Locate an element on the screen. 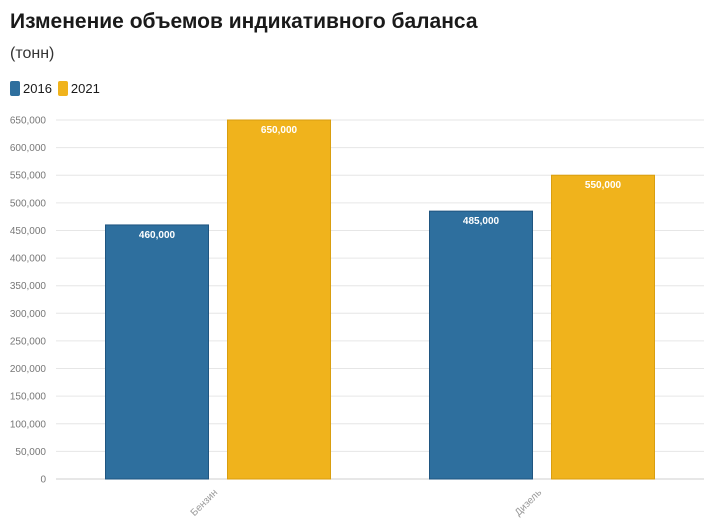  x-category-label: Дизель is located at coordinates (528, 502).